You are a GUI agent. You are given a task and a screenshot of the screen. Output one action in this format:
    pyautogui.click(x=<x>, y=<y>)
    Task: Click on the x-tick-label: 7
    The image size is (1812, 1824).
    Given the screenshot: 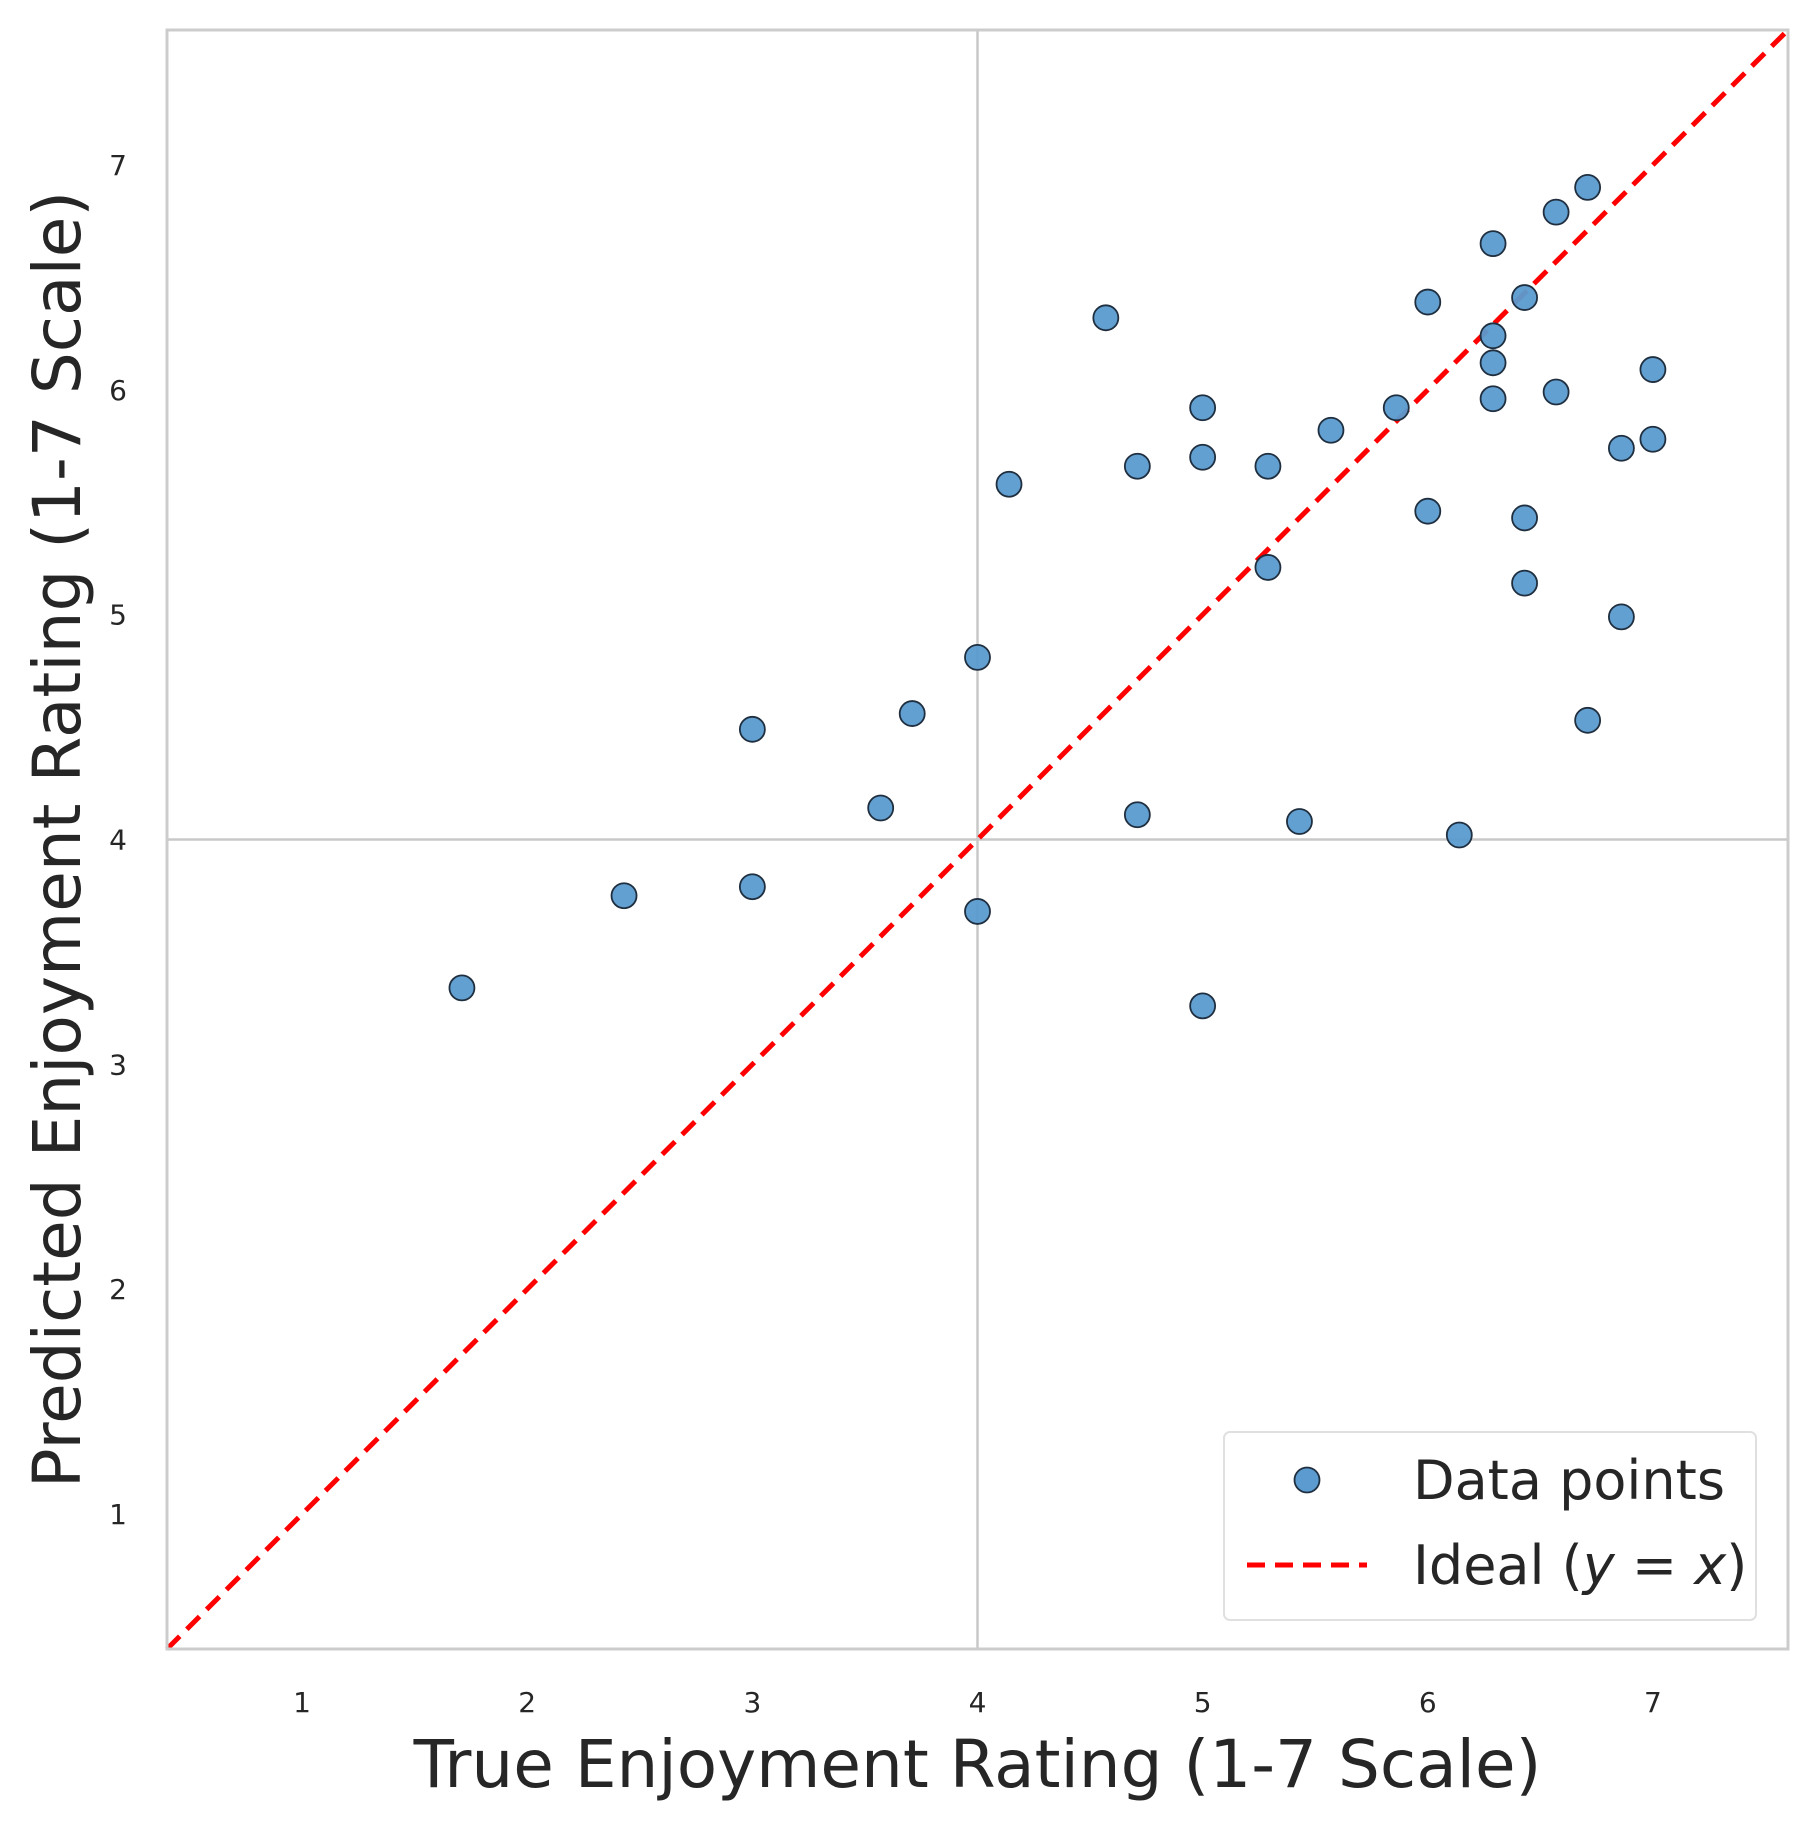 What is the action you would take?
    pyautogui.click(x=1653, y=1702)
    